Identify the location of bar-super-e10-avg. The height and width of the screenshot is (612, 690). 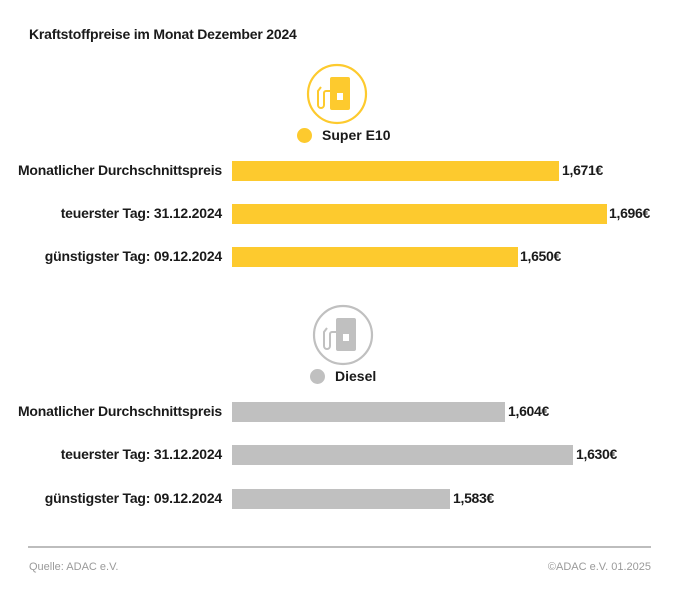
(395, 171).